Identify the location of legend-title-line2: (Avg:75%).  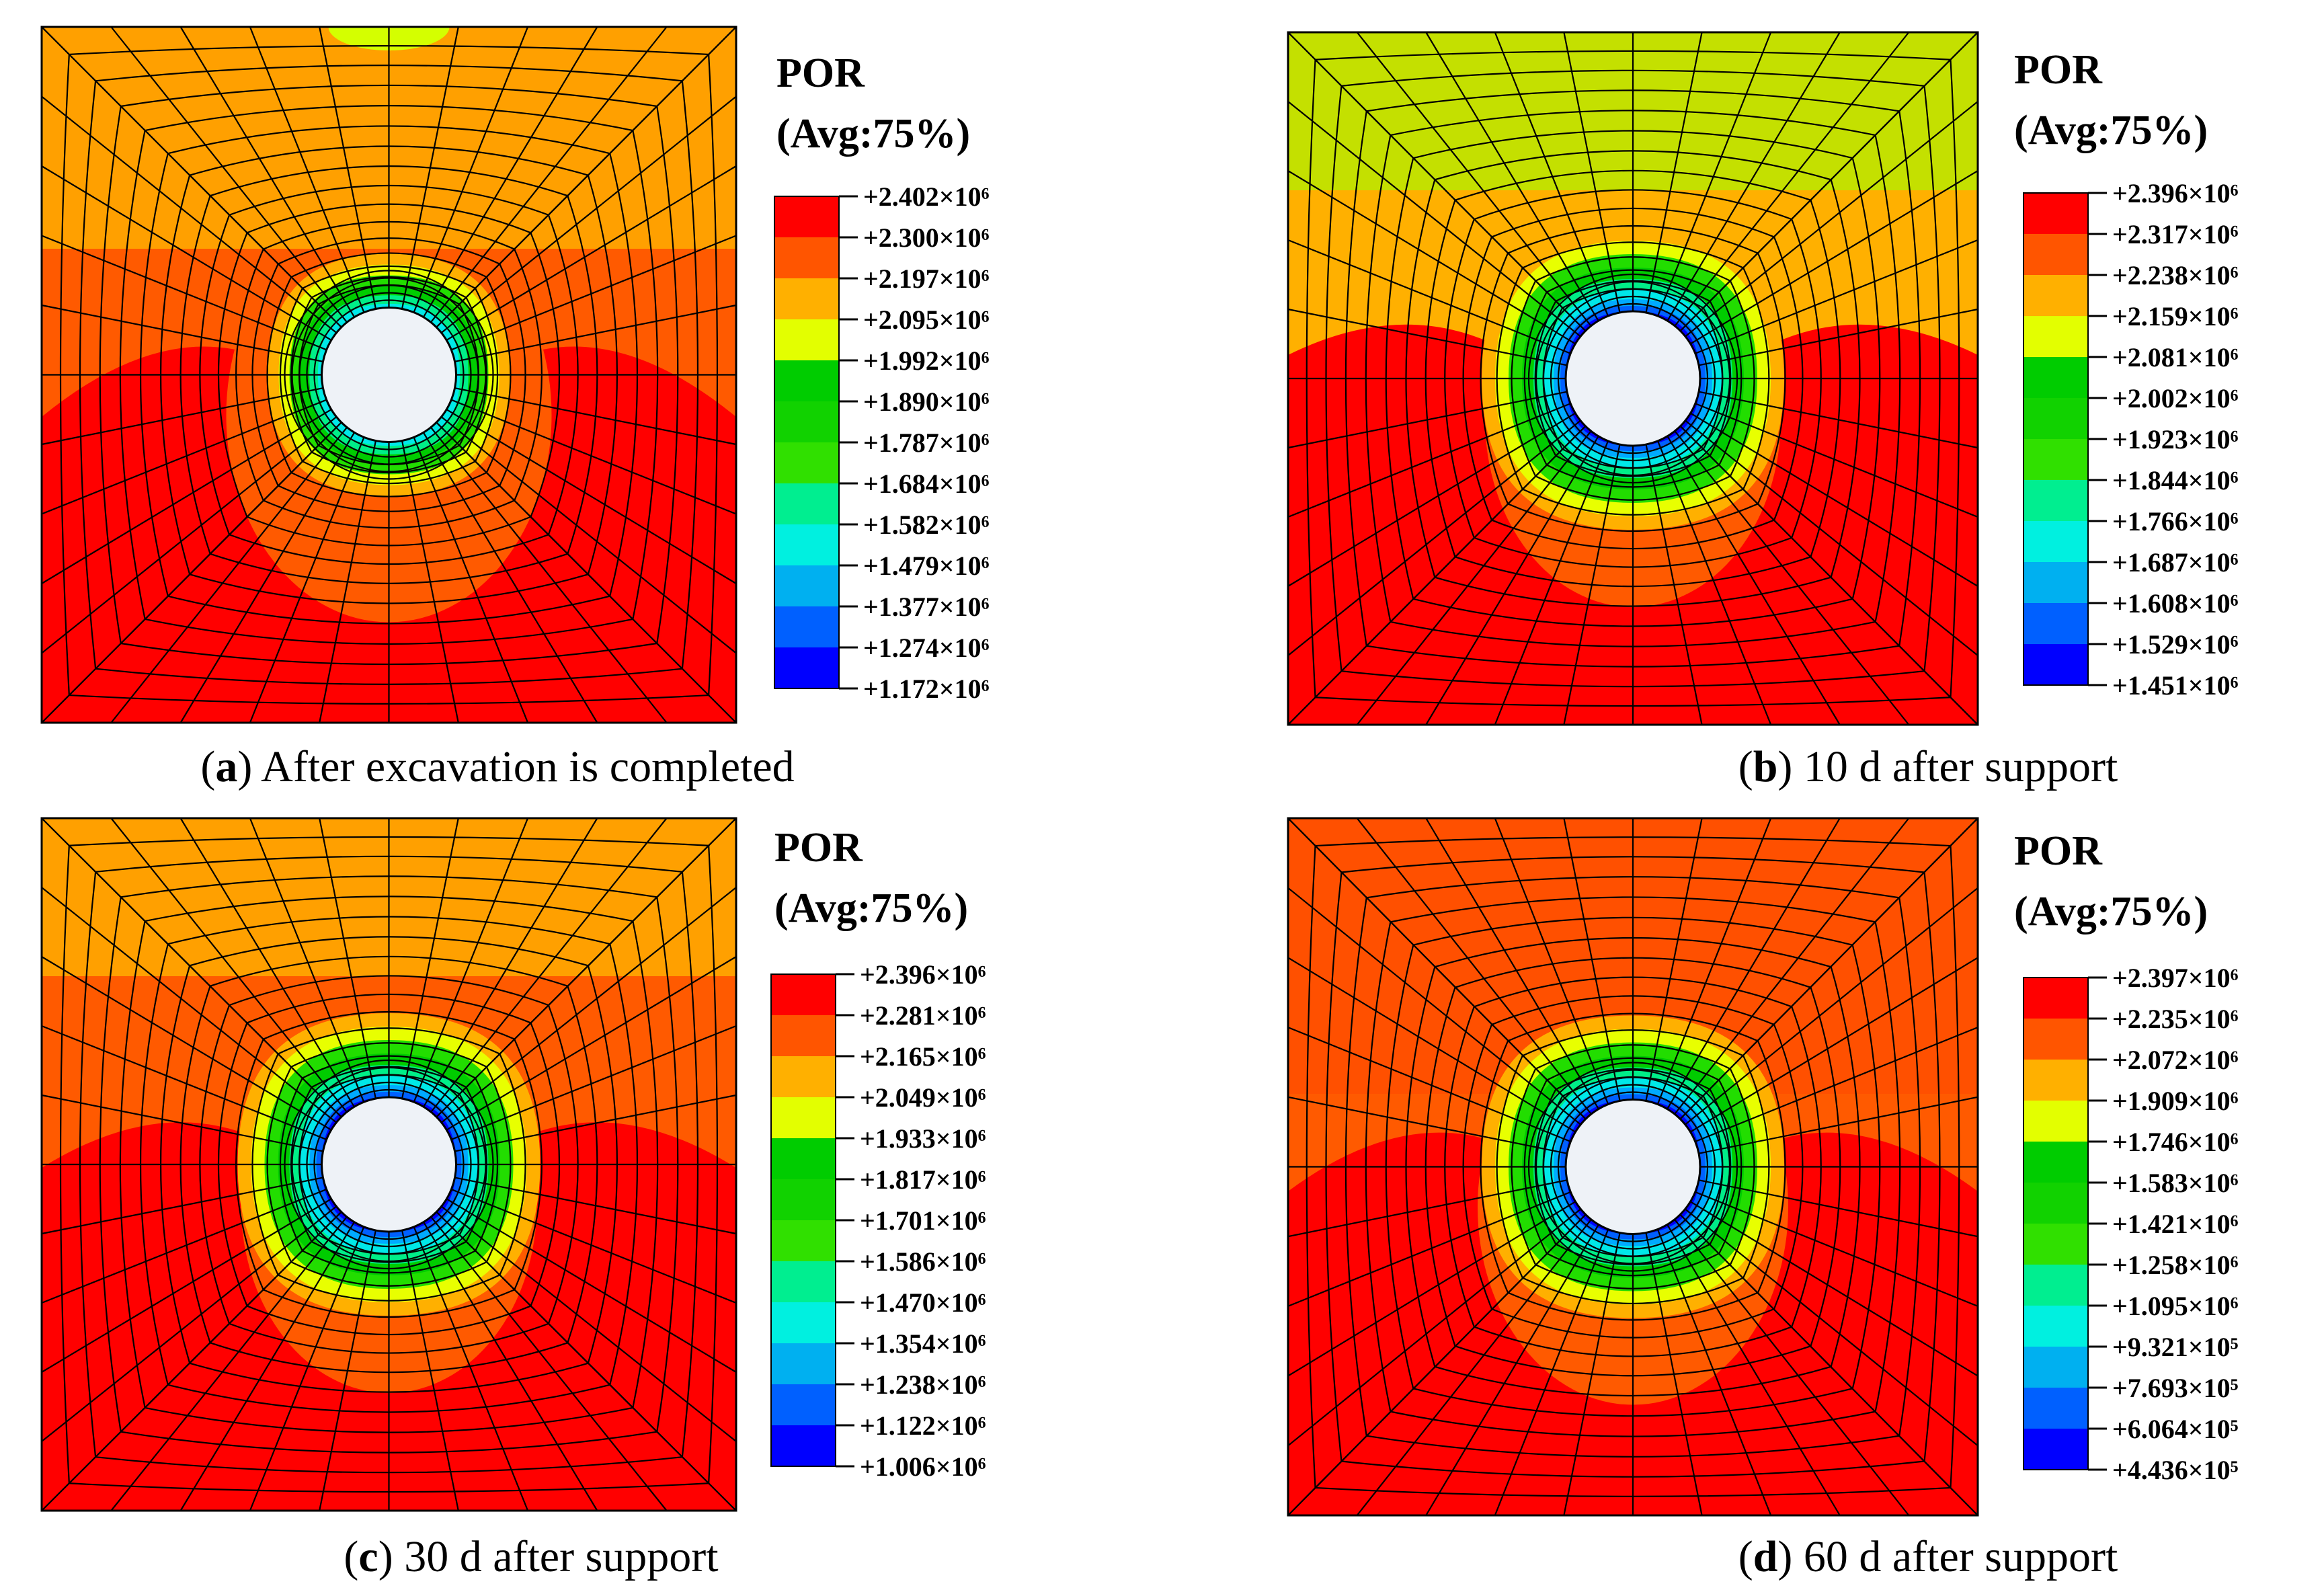
(874, 133).